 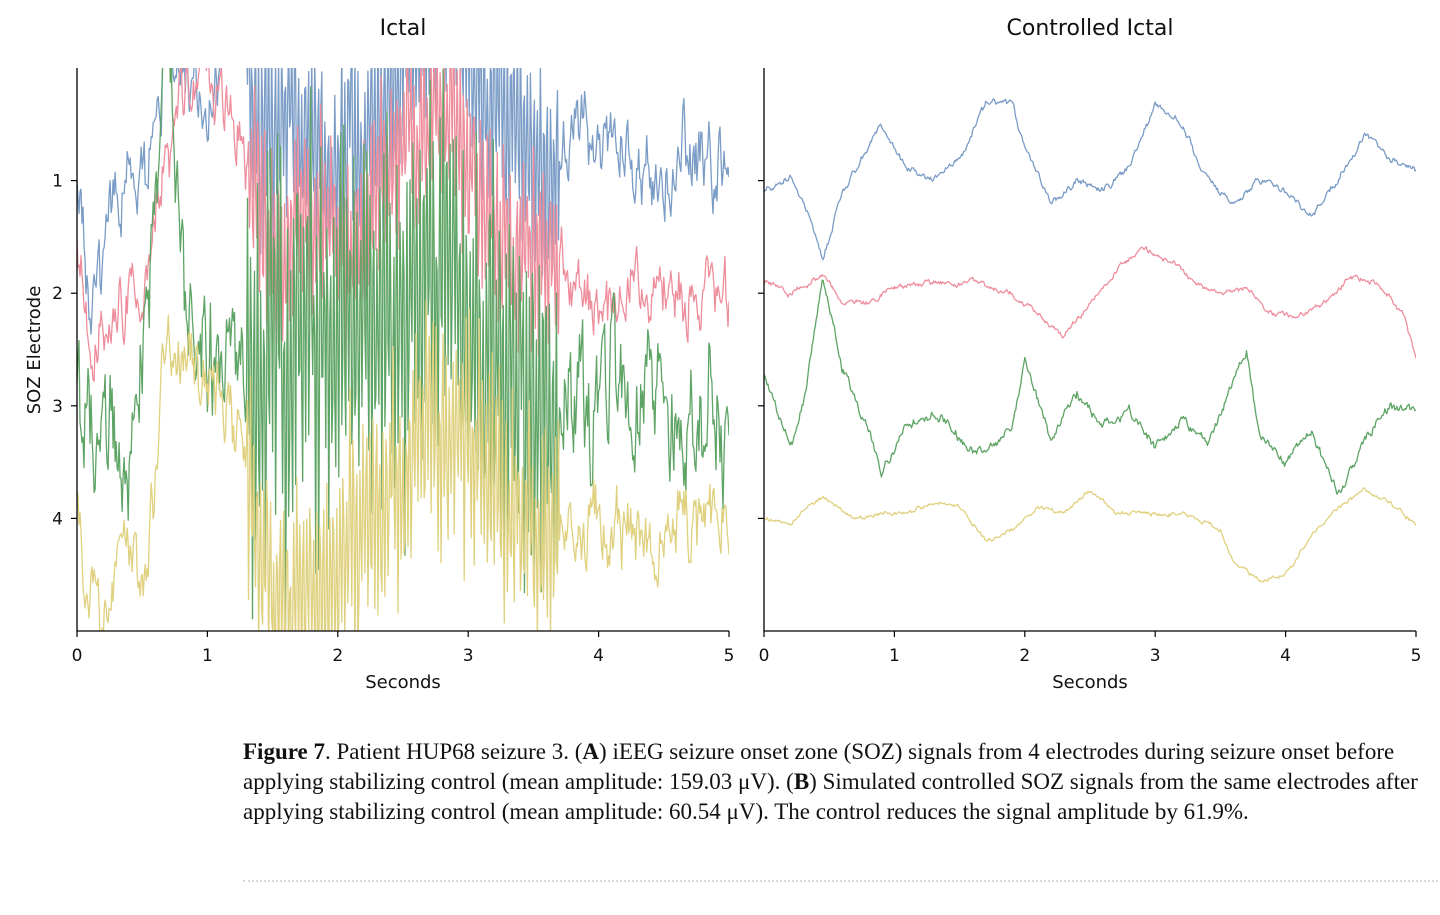 What do you see at coordinates (403, 682) in the screenshot?
I see `x-axis-label-ictal: Seconds` at bounding box center [403, 682].